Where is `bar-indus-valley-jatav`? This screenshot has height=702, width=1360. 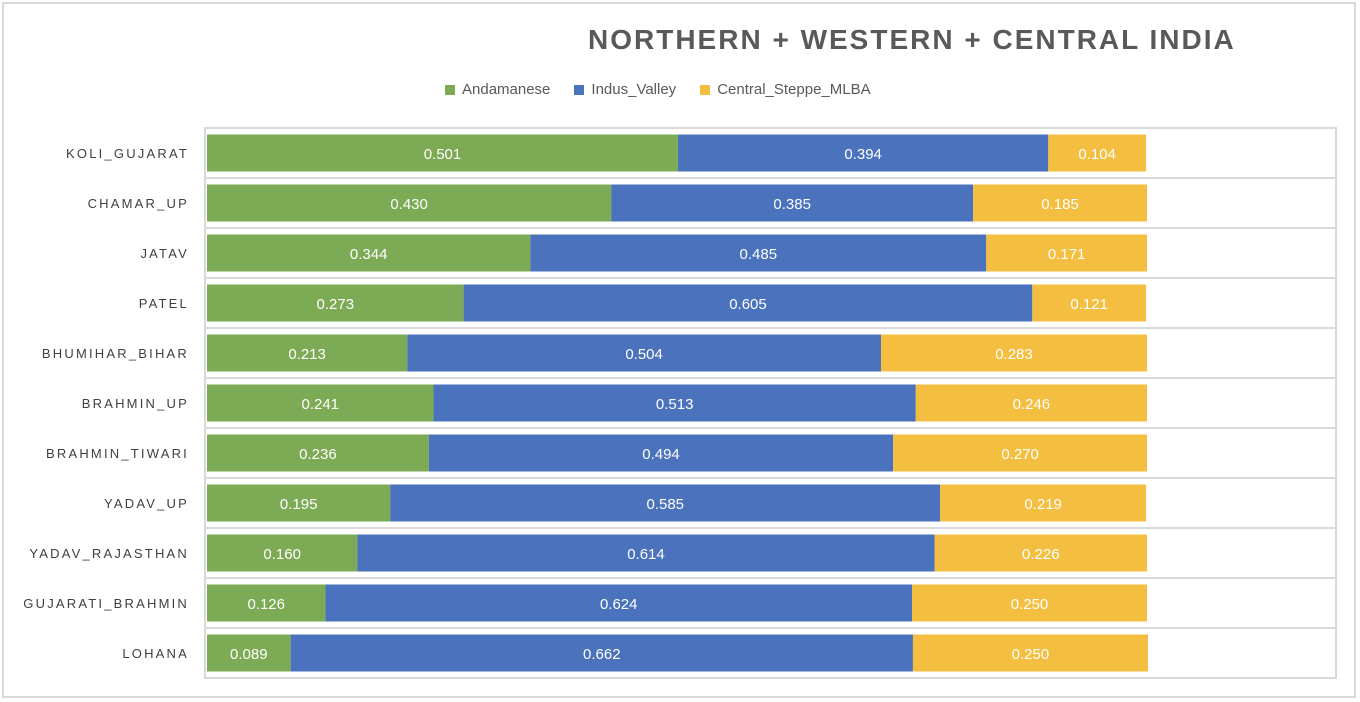 bar-indus-valley-jatav is located at coordinates (758, 253).